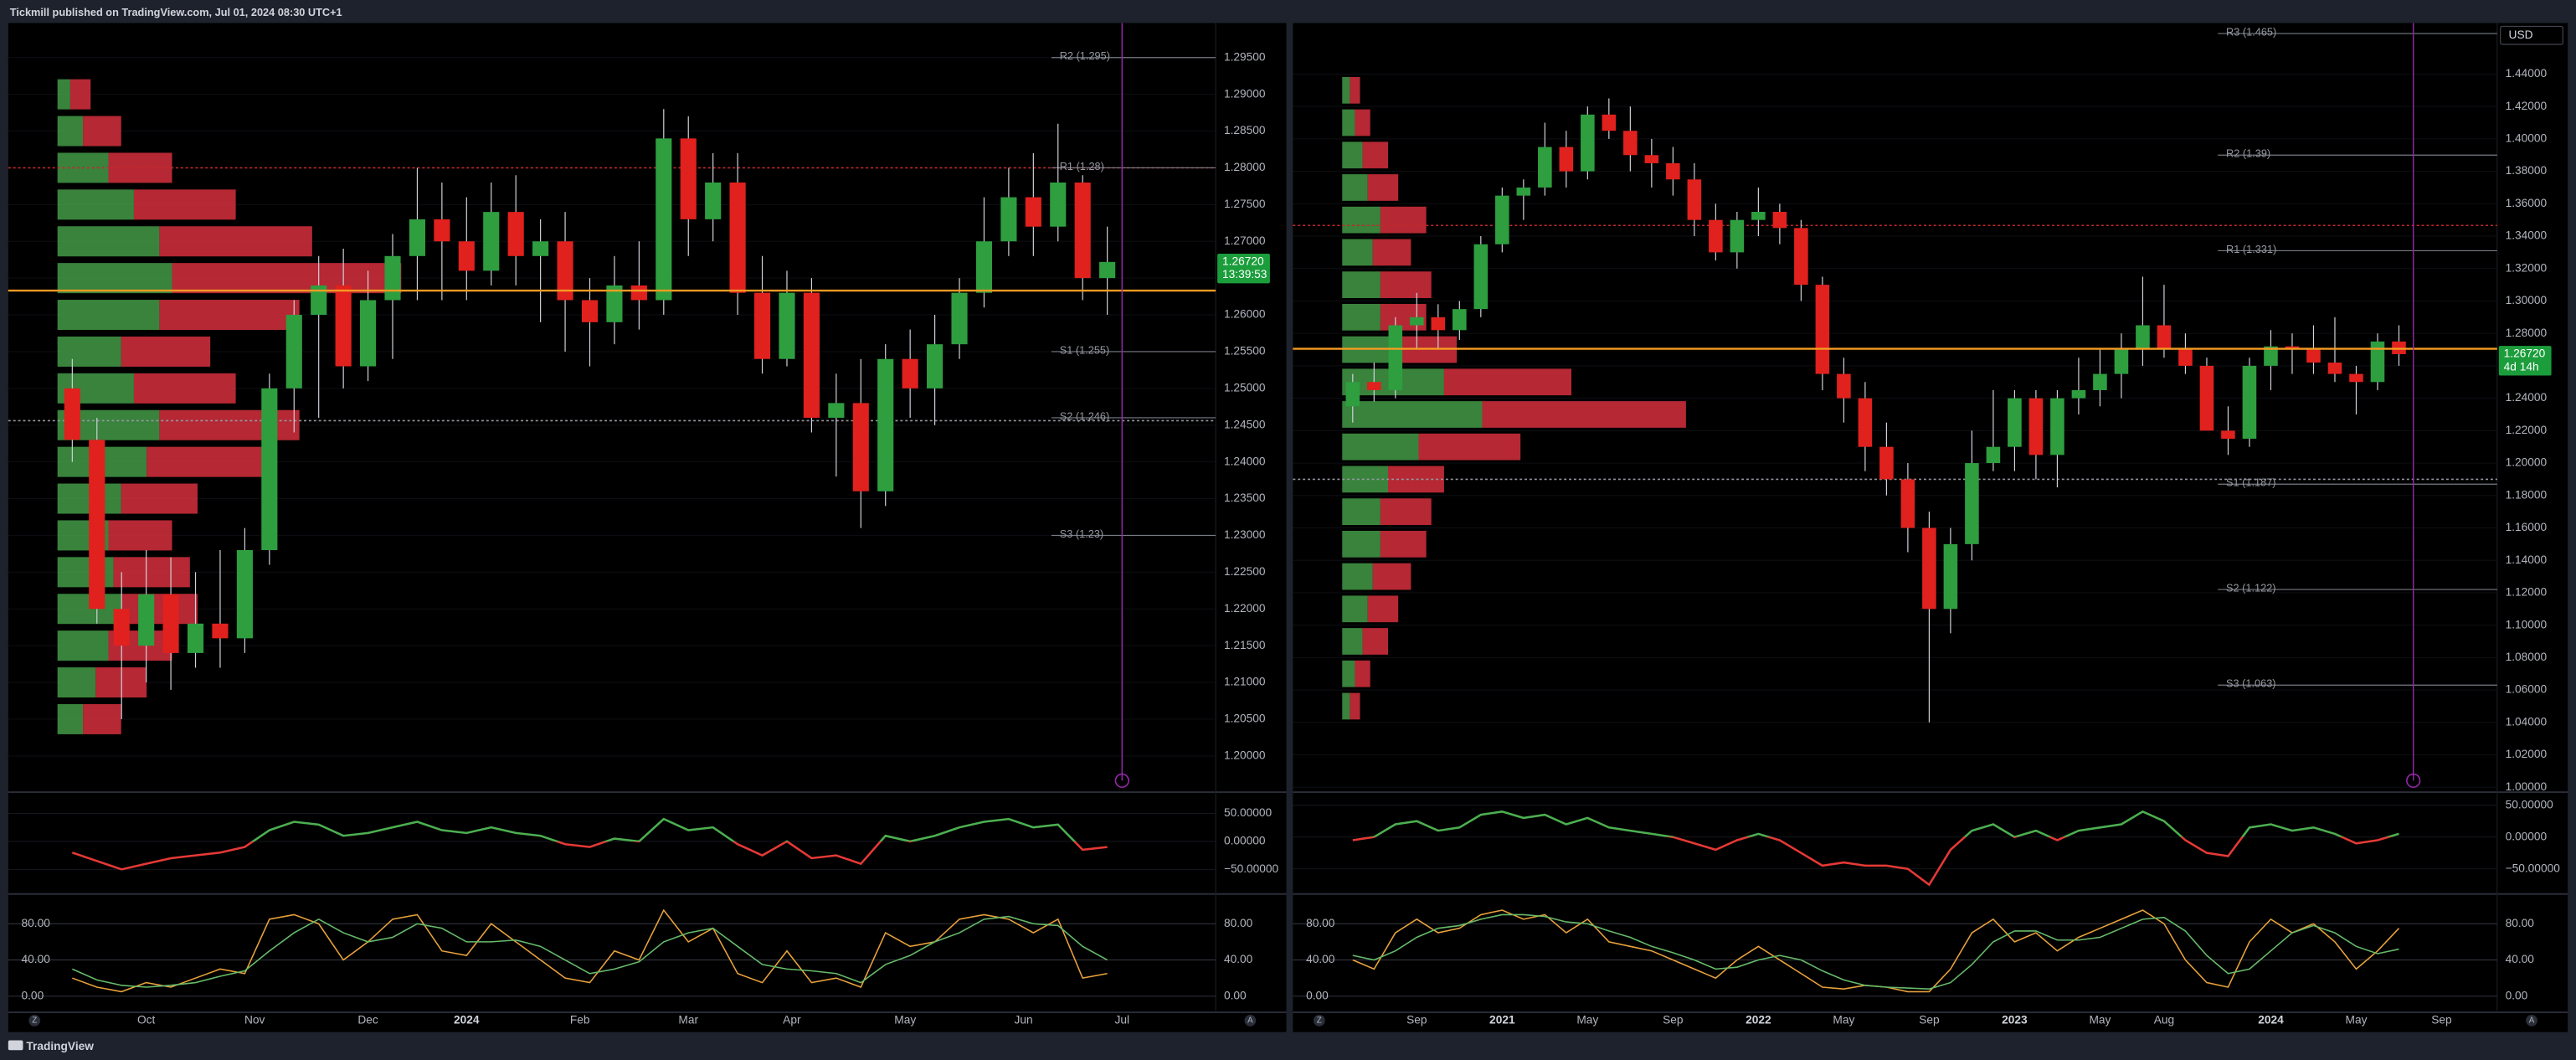 The image size is (2576, 1060). I want to click on x-tick-label: Jul, so click(1122, 1020).